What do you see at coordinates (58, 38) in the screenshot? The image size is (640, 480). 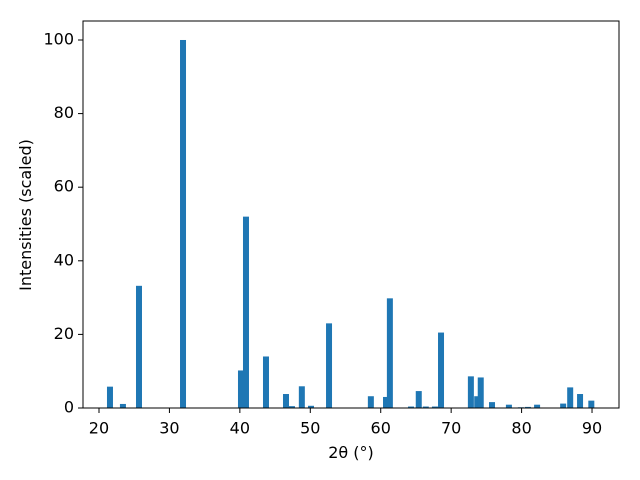 I see `y-tick-label: 100` at bounding box center [58, 38].